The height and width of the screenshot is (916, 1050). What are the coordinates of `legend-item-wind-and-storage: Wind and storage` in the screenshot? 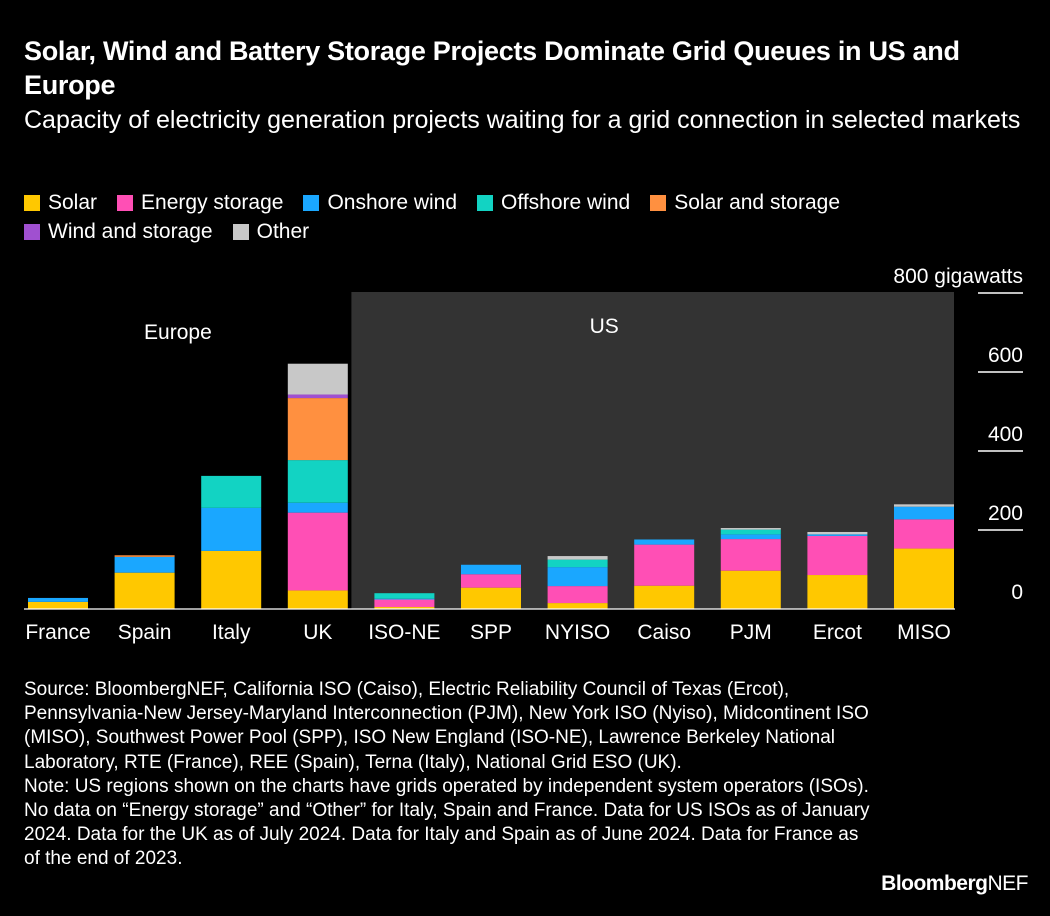 It's located at (118, 231).